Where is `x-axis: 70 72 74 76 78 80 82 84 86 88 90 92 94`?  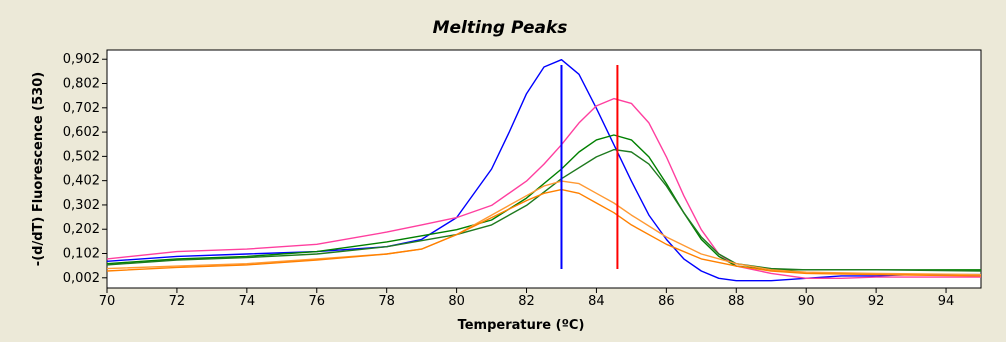
x-axis: 70 72 74 76 78 80 82 84 86 88 90 92 94 is located at coordinates (527, 298).